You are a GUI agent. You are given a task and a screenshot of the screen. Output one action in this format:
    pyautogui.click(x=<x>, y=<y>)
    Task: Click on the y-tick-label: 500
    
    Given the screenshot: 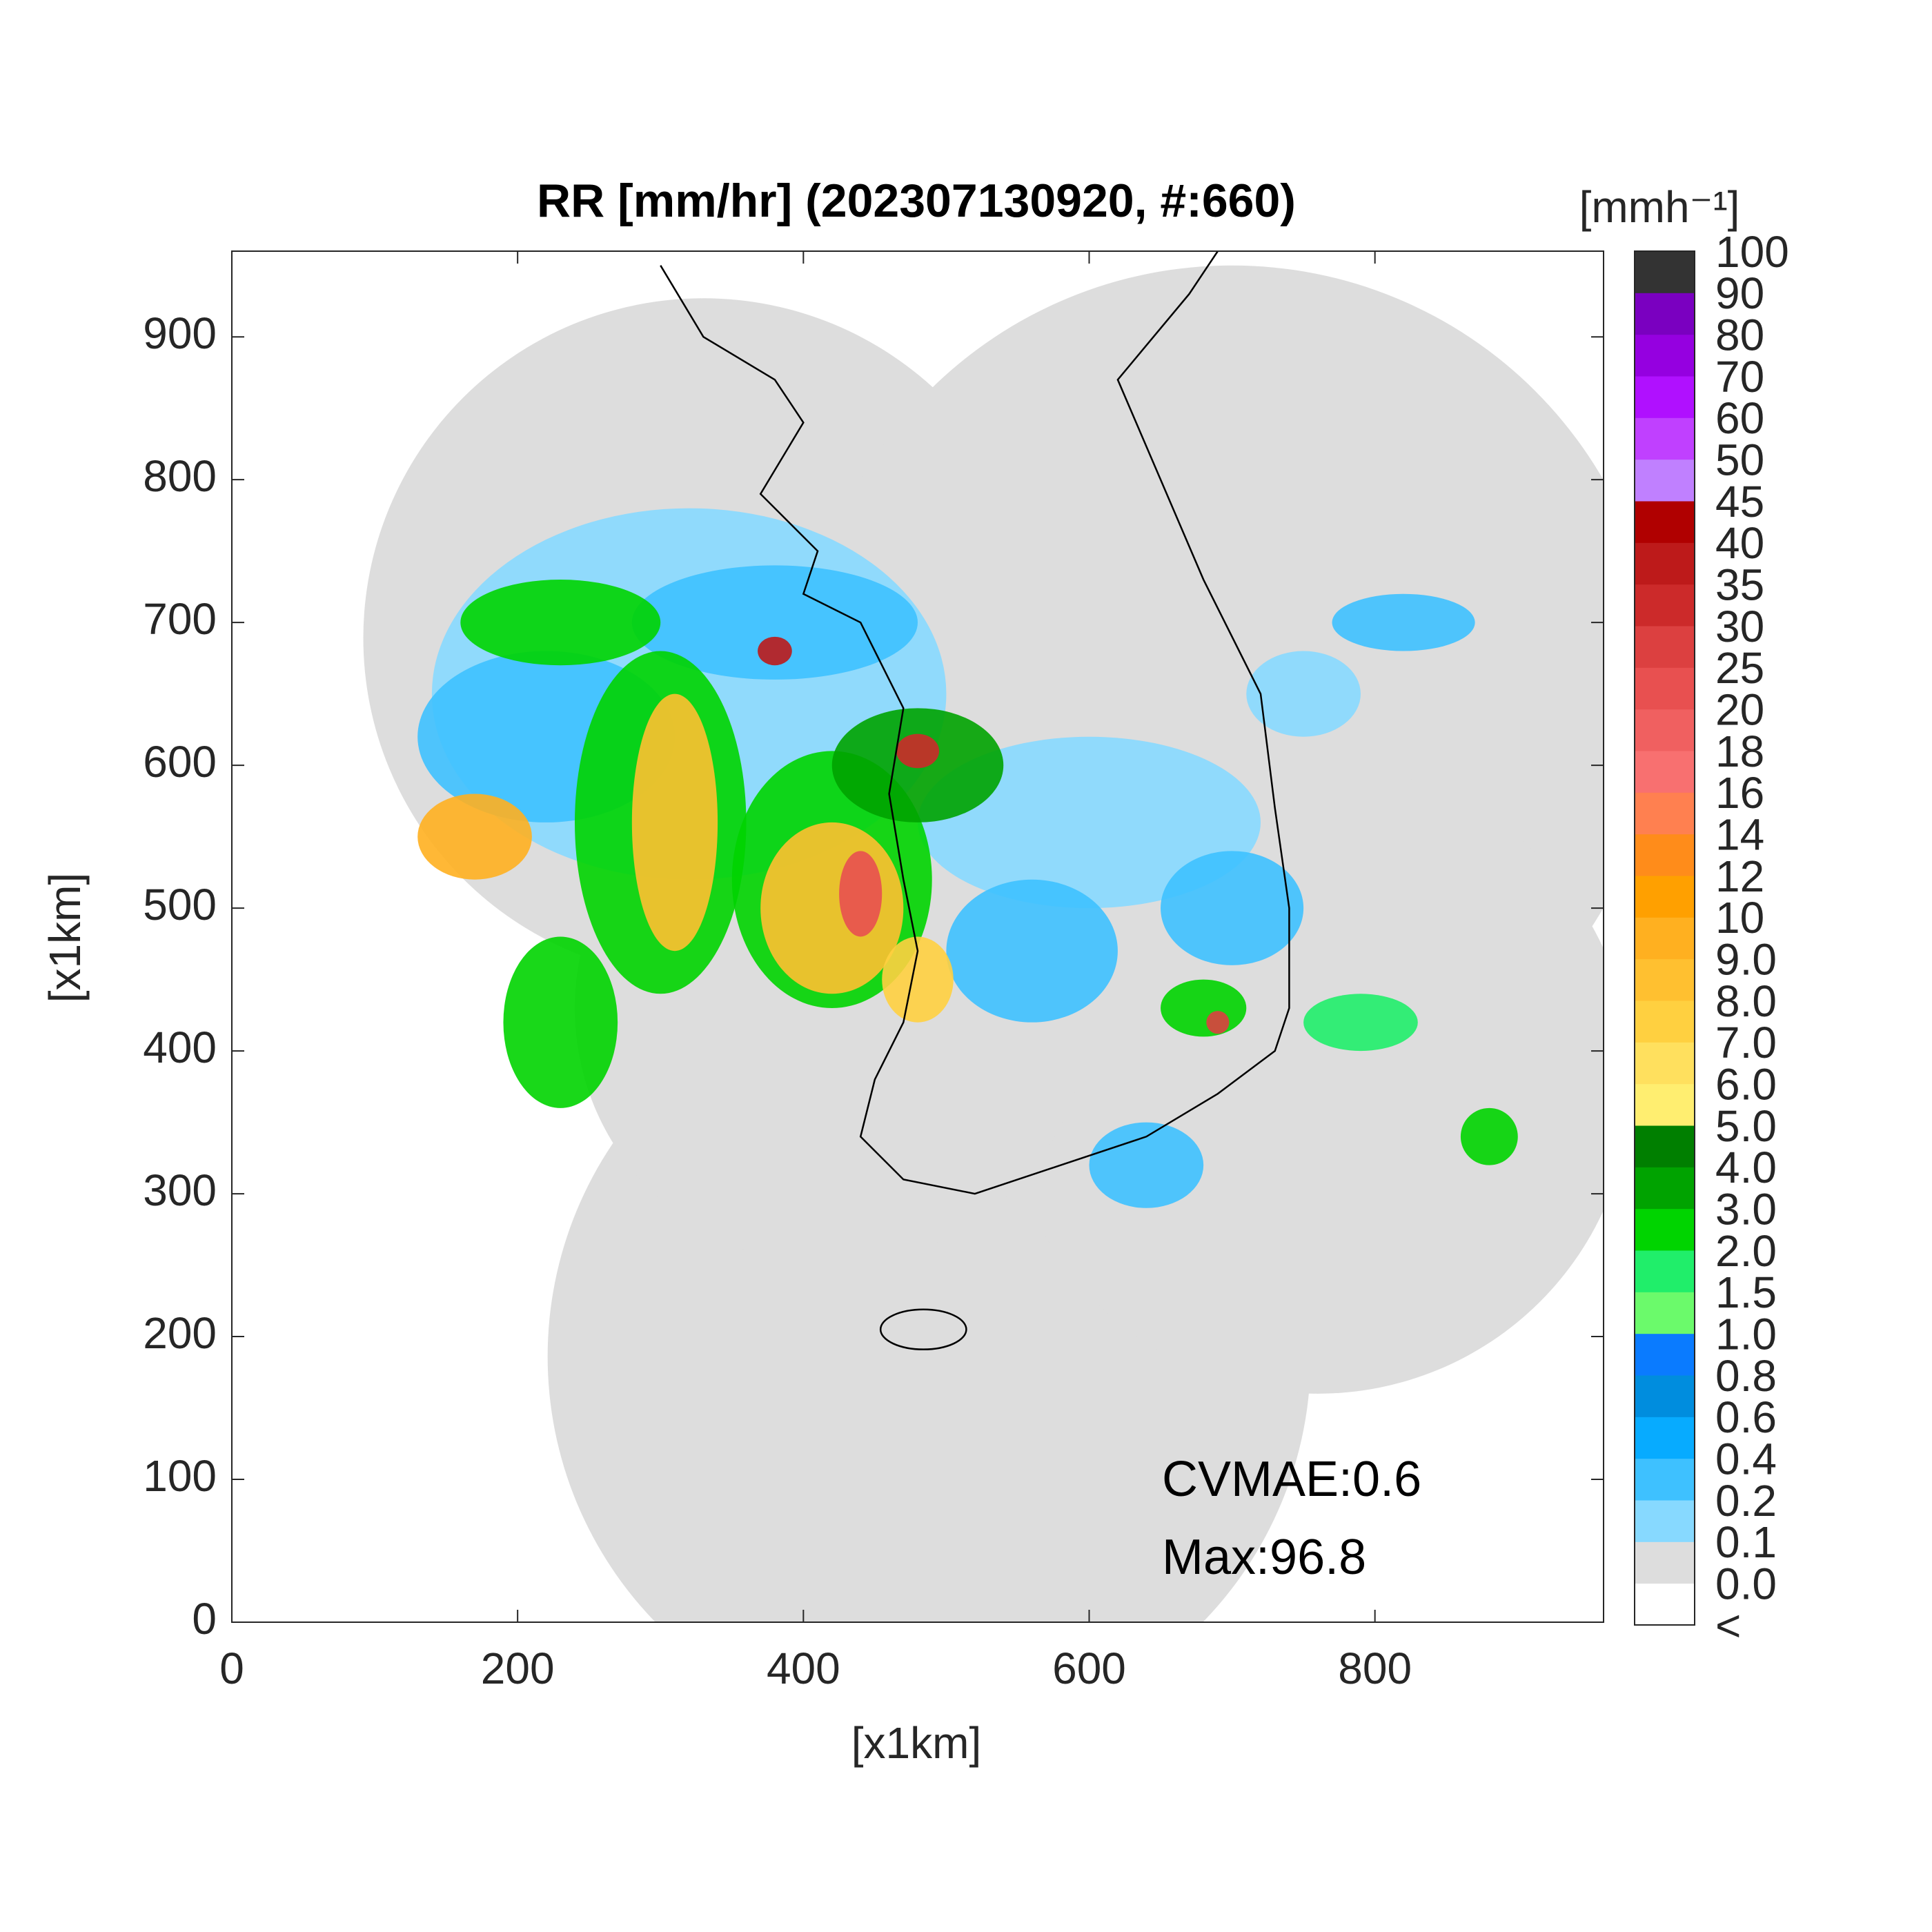 What is the action you would take?
    pyautogui.click(x=180, y=904)
    